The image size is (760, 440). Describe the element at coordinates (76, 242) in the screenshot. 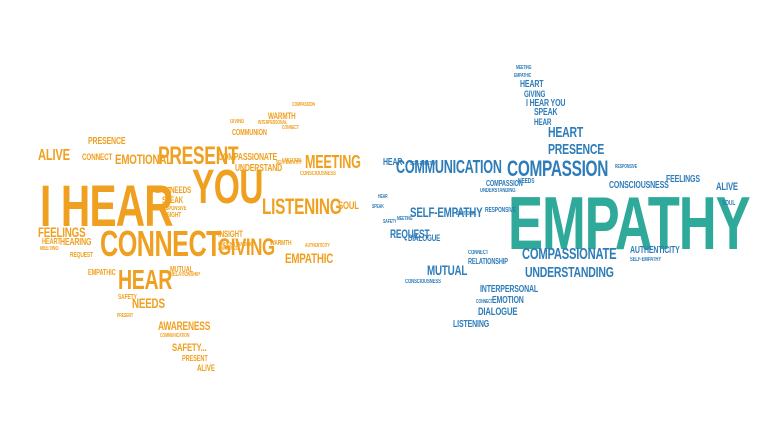

I see `left-cloud-word: HEARING` at that location.